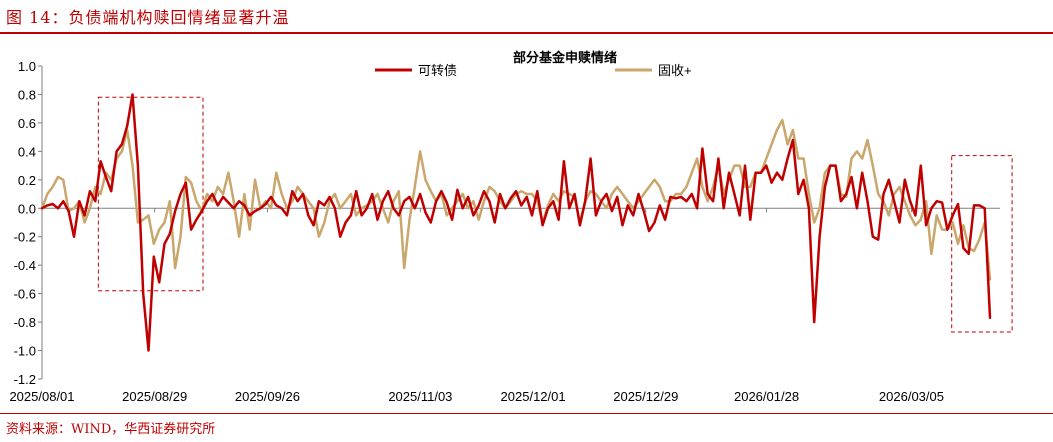 Image resolution: width=1053 pixels, height=442 pixels. Describe the element at coordinates (766, 396) in the screenshot. I see `x-tick-label: 2026/01/28` at that location.